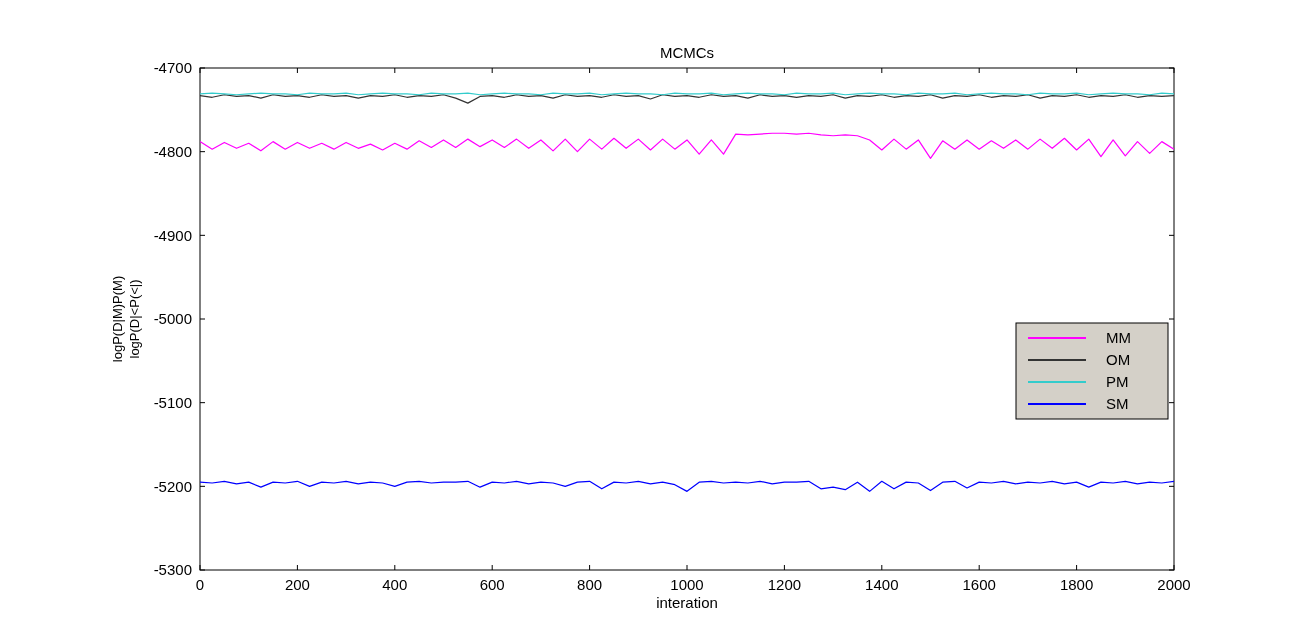  Describe the element at coordinates (687, 602) in the screenshot. I see `x-axis-title: interation` at that location.